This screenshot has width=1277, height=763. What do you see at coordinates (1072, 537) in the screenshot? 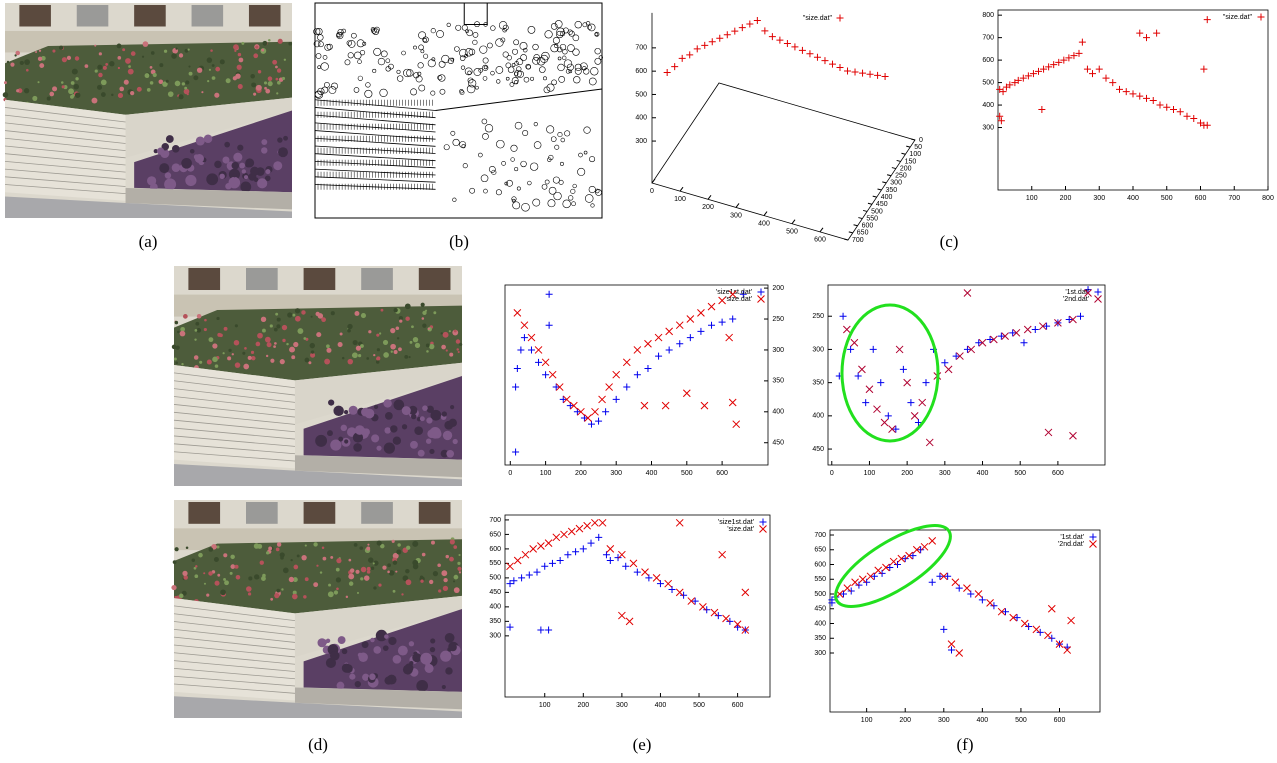
I see `legend-label: '1st.dat'` at bounding box center [1072, 537].